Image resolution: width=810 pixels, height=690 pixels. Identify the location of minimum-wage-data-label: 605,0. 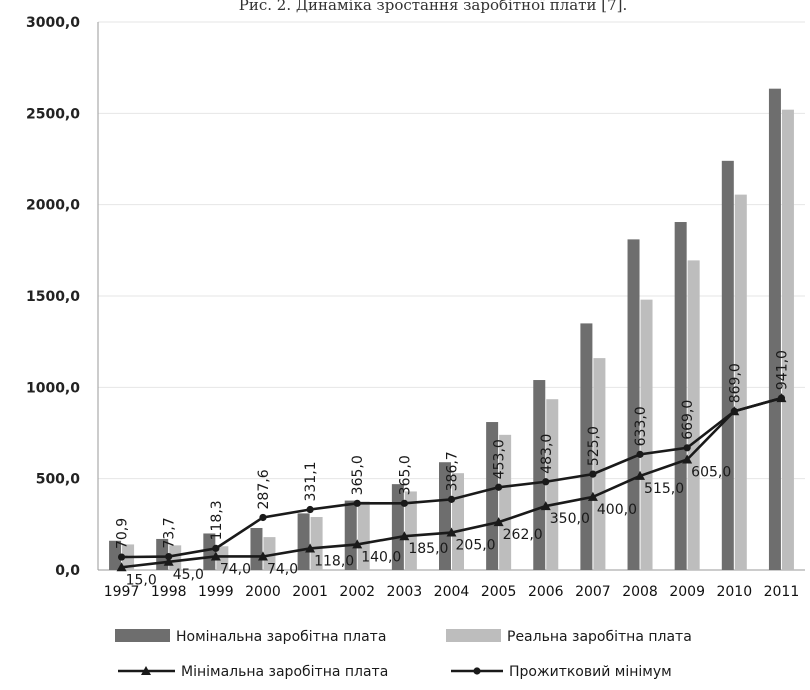
(711, 472).